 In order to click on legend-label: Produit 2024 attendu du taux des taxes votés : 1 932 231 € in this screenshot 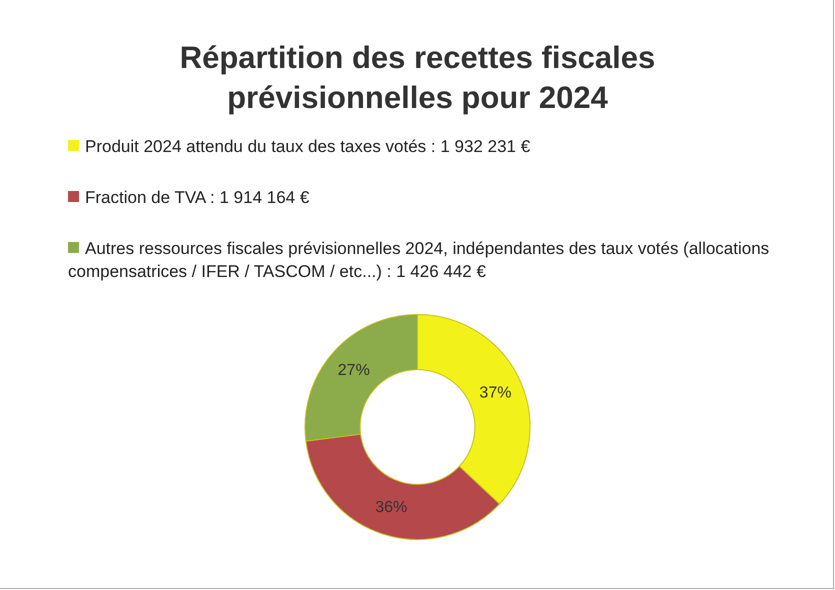, I will do `click(308, 147)`.